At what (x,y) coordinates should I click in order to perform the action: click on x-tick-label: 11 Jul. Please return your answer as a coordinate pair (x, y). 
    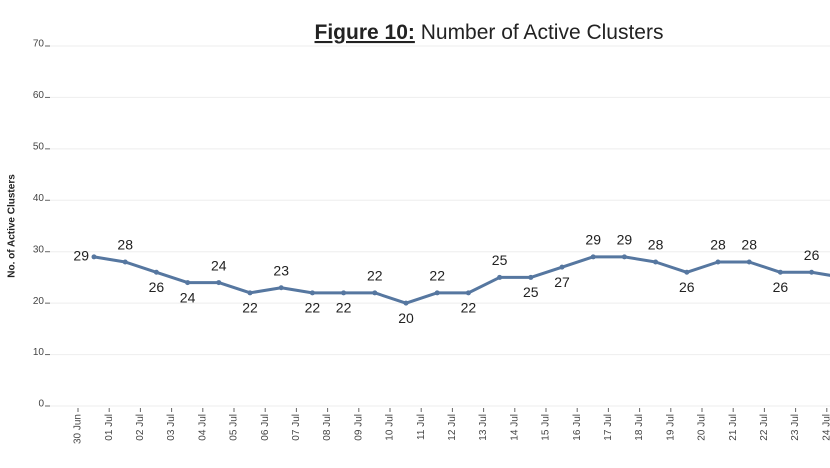
    Looking at the image, I should click on (421, 427).